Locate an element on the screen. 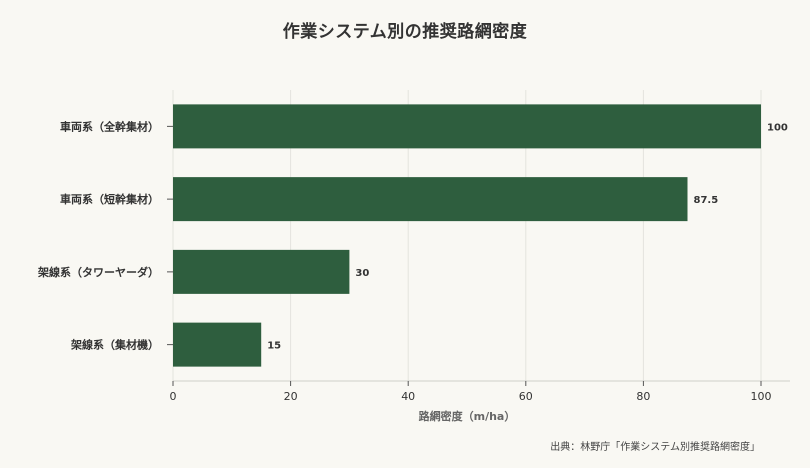 The image size is (810, 468). x-tick-label-40: 40 is located at coordinates (408, 396).